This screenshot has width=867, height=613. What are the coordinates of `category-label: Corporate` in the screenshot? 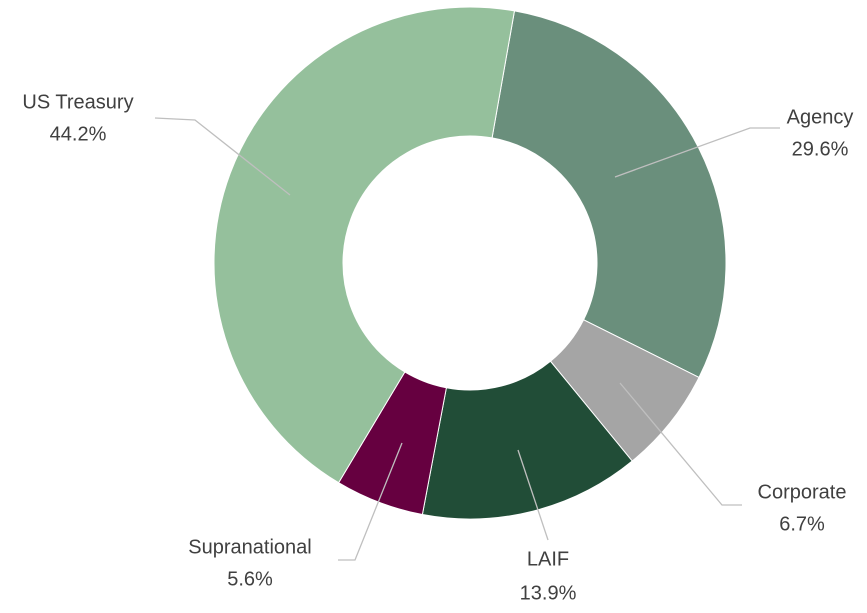 It's located at (802, 492).